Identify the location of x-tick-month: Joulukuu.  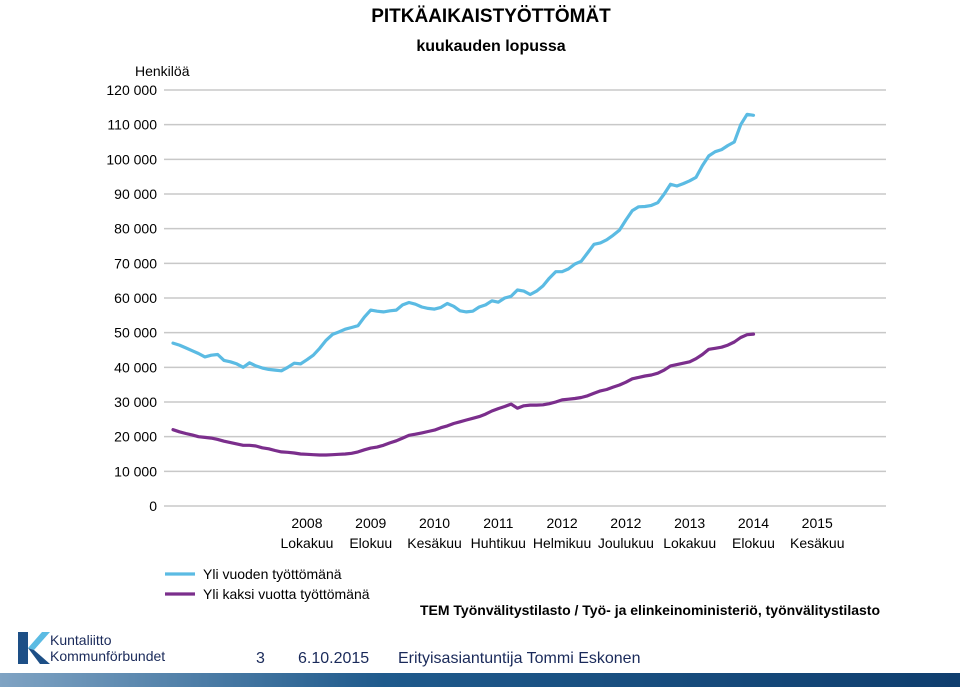
(626, 543).